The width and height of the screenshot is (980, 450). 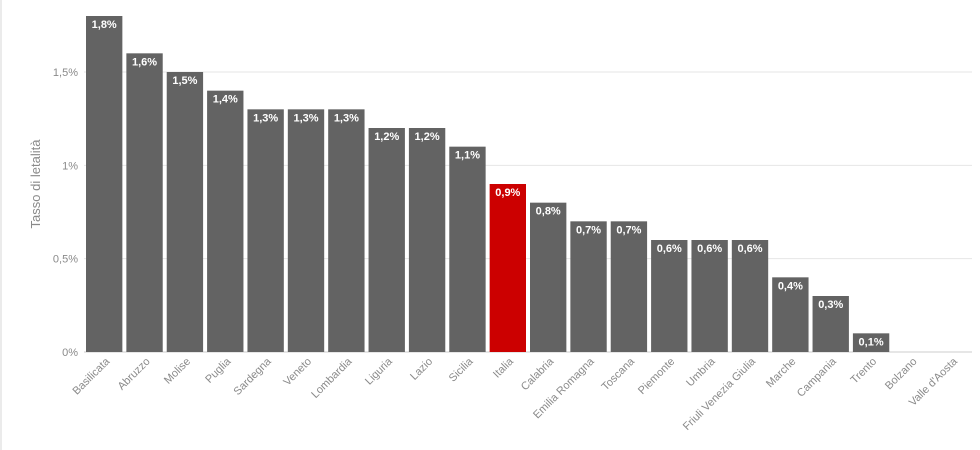 I want to click on bar-value-label: 0,9%, so click(x=507, y=193).